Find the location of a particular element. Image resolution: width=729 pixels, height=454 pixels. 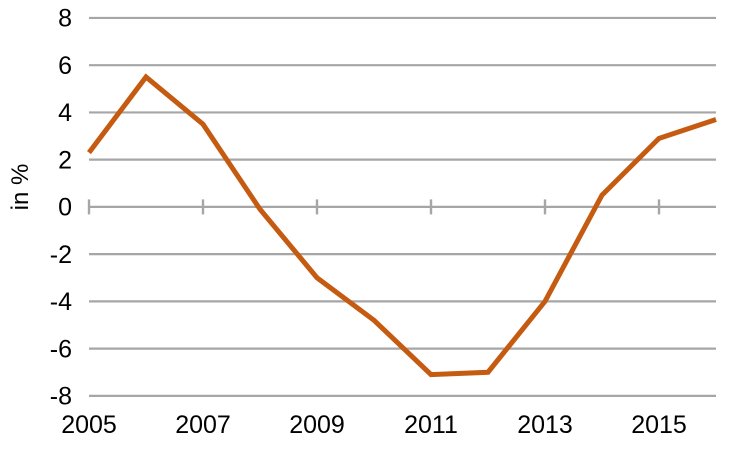

y-tick-label: 4 is located at coordinates (65, 113).